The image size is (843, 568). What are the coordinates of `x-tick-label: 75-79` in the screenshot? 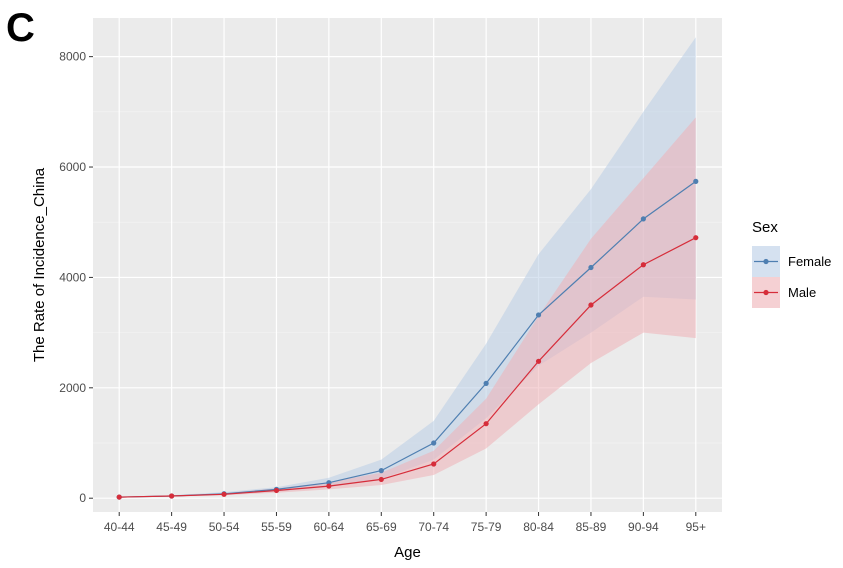 It's located at (486, 527).